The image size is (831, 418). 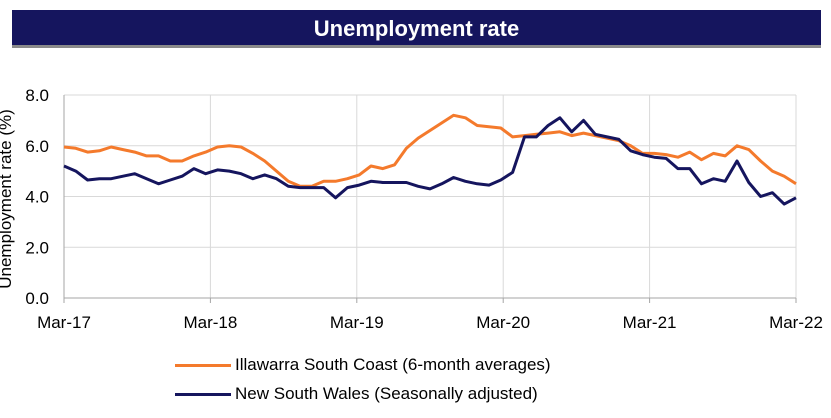 I want to click on legend-label-illawarra: Illawarra South Coast (6-month averages), so click(x=393, y=364).